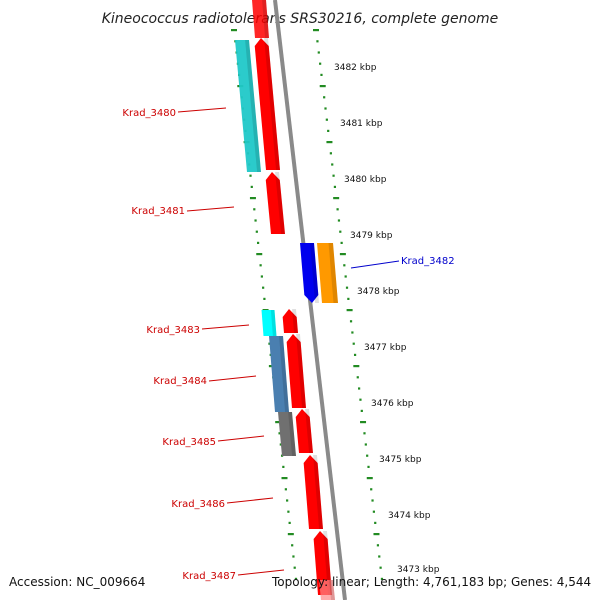 The width and height of the screenshot is (600, 600). What do you see at coordinates (273, 323) in the screenshot?
I see `gene-krad-3483-shade` at bounding box center [273, 323].